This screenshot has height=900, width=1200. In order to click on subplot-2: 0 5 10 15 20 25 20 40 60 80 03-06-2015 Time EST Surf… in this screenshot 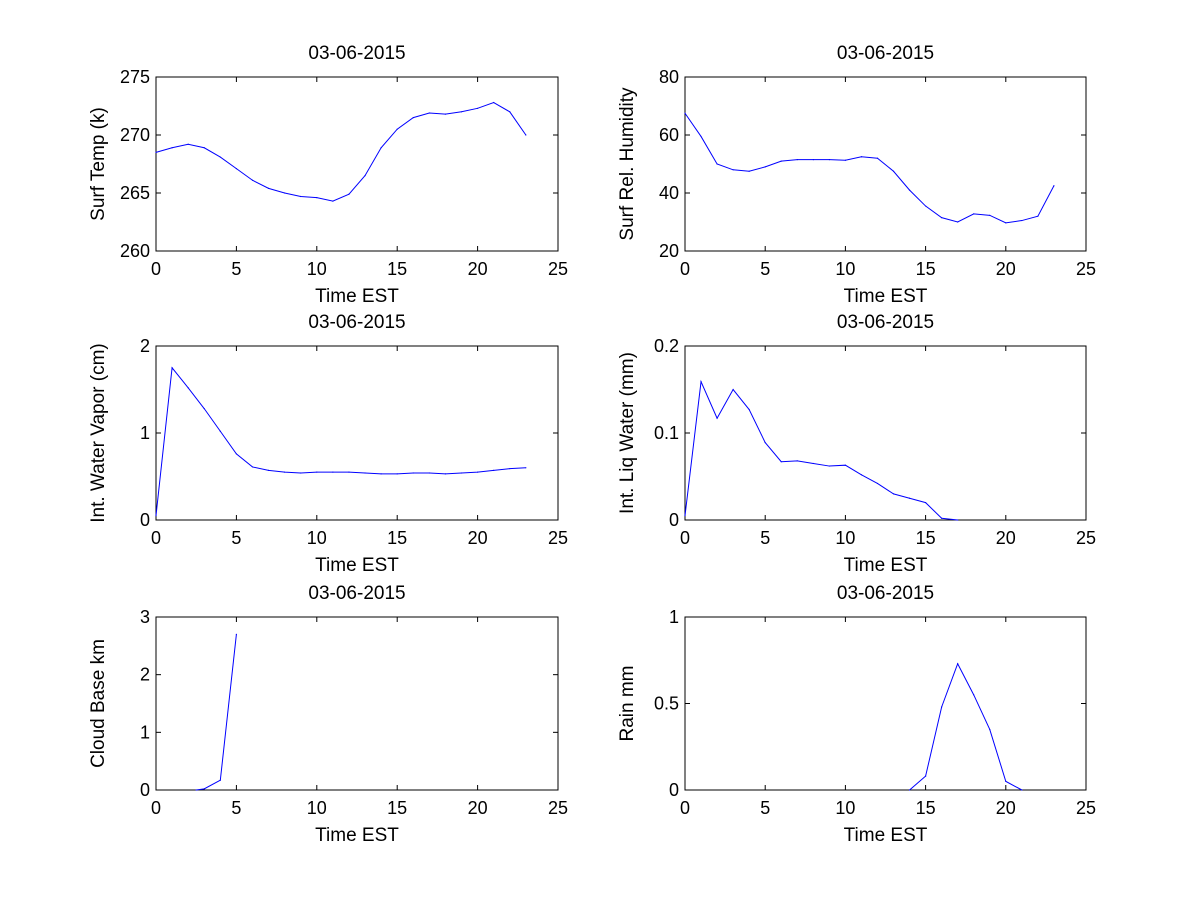, I will do `click(856, 175)`.